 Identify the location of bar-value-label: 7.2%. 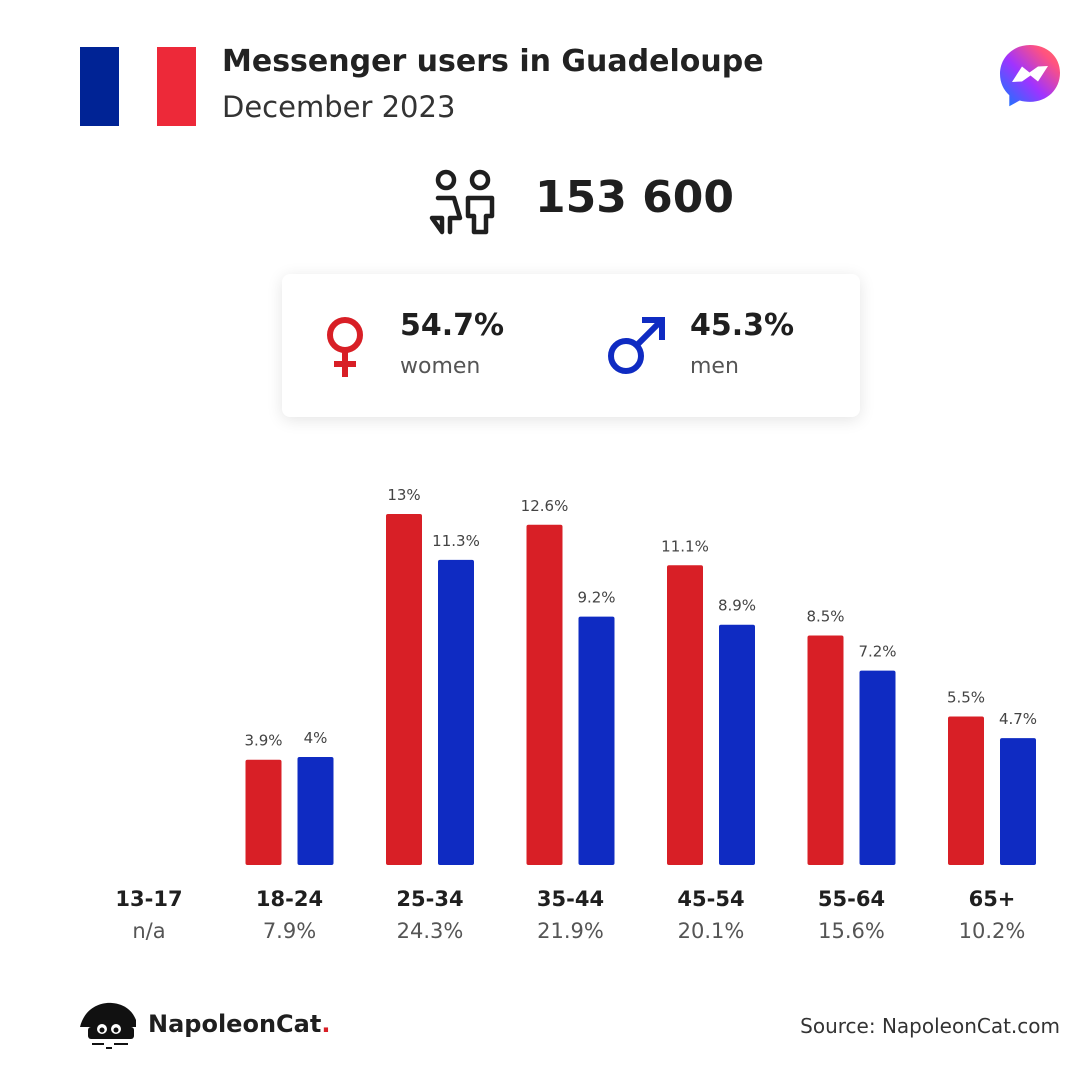
(877, 652).